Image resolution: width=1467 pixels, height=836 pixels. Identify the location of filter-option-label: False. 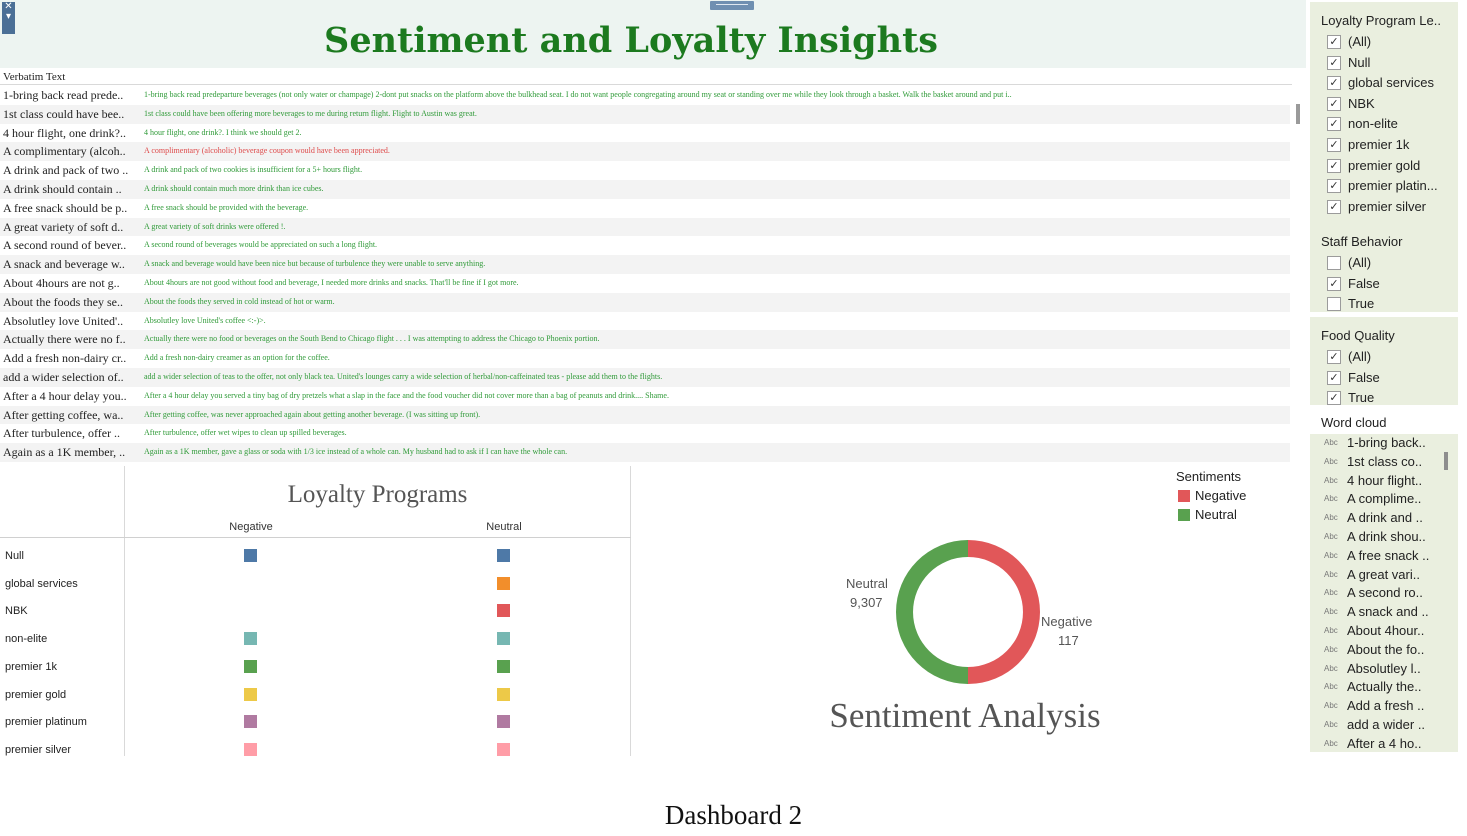
(1364, 377).